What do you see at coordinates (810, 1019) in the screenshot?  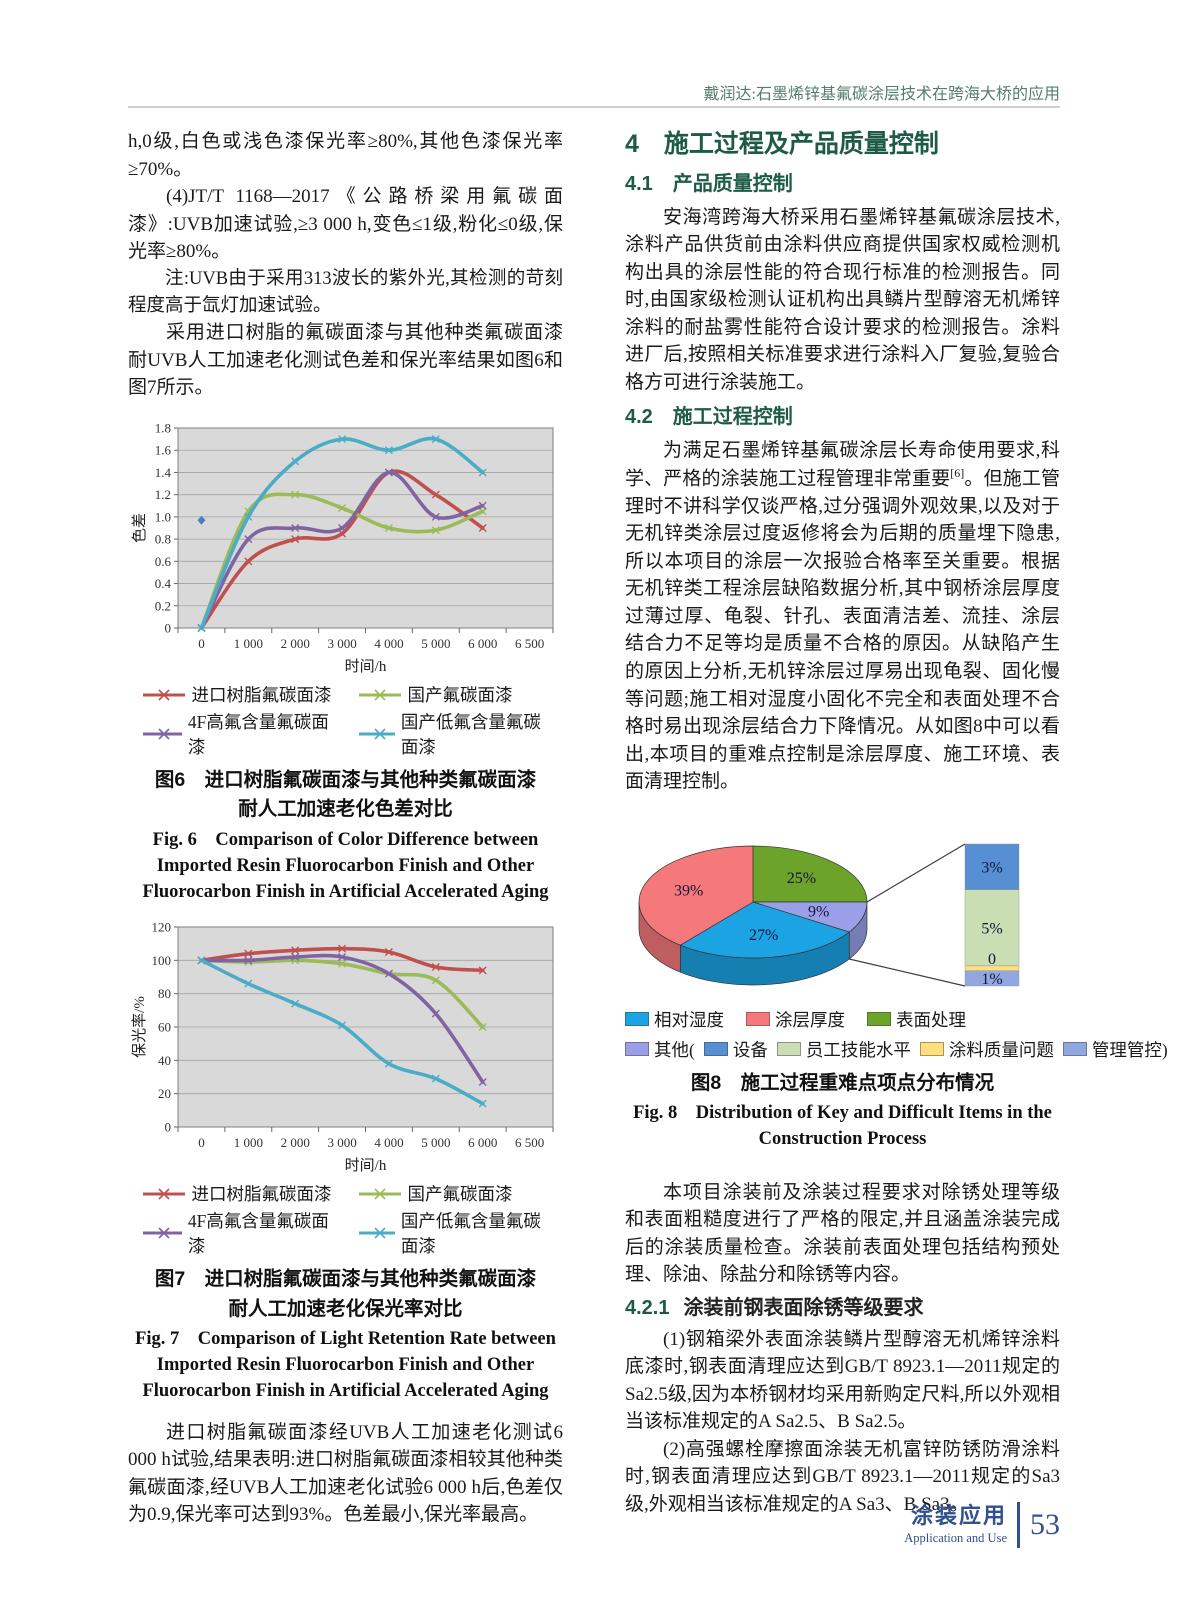 I see `legend-label: 涂层厚度` at bounding box center [810, 1019].